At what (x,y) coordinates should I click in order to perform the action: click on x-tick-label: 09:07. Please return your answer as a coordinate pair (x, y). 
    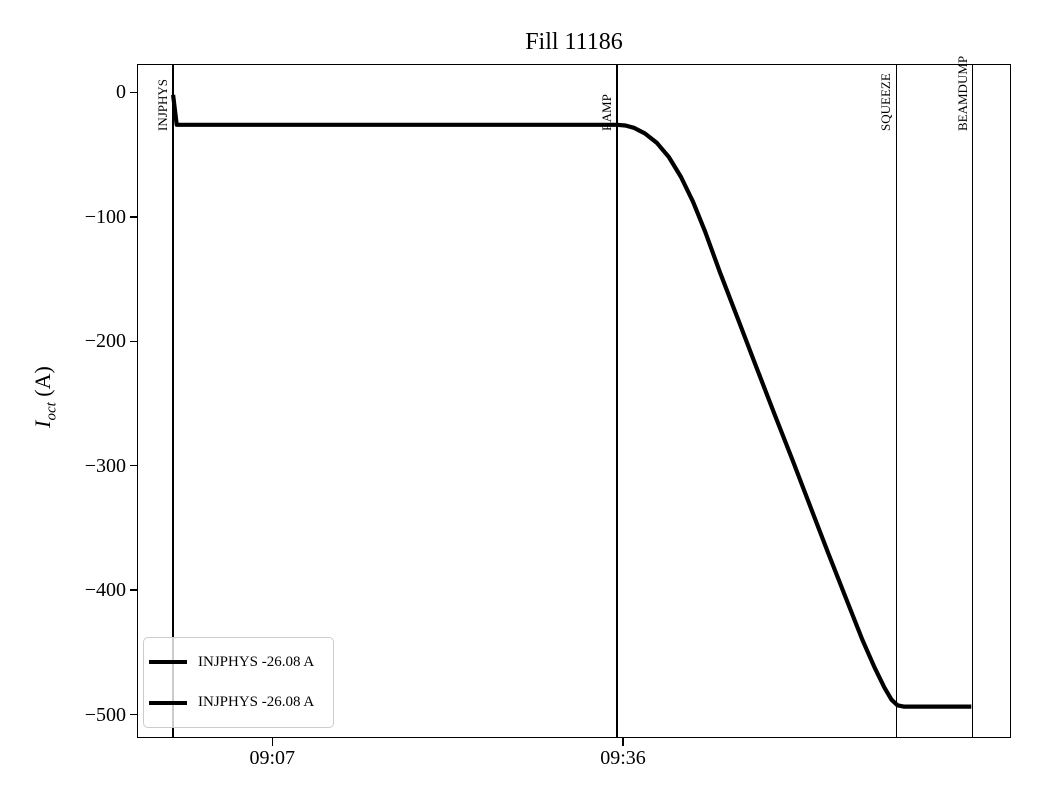
    Looking at the image, I should click on (272, 758).